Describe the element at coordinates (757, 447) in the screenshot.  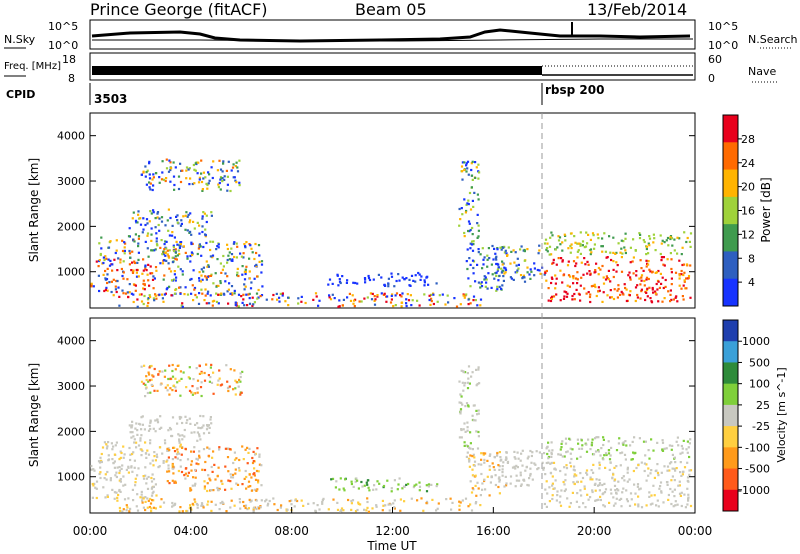
I see `colorbar-tick-label: -100` at that location.